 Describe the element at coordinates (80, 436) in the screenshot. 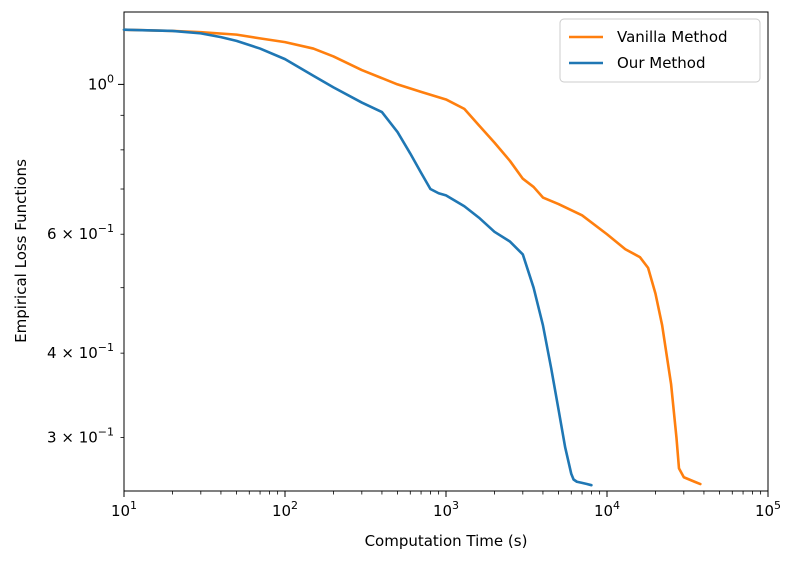

I see `y-tick-label: 3 × 10⁻¹` at that location.